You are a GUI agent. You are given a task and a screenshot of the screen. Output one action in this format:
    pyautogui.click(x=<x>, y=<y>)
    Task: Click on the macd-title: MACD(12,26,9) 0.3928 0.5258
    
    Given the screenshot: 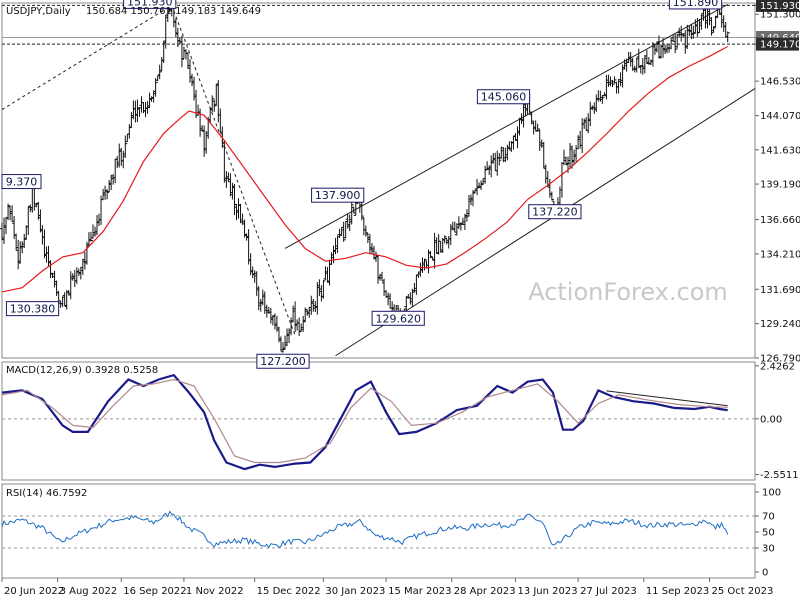 What is the action you would take?
    pyautogui.click(x=82, y=370)
    